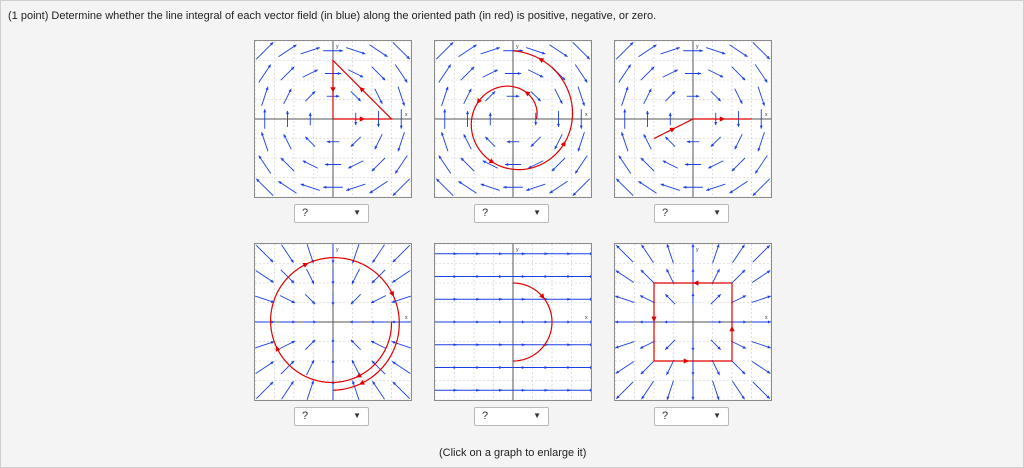 The height and width of the screenshot is (468, 1024). What do you see at coordinates (331, 213) in the screenshot?
I see `answer-select-1: ? ▼` at bounding box center [331, 213].